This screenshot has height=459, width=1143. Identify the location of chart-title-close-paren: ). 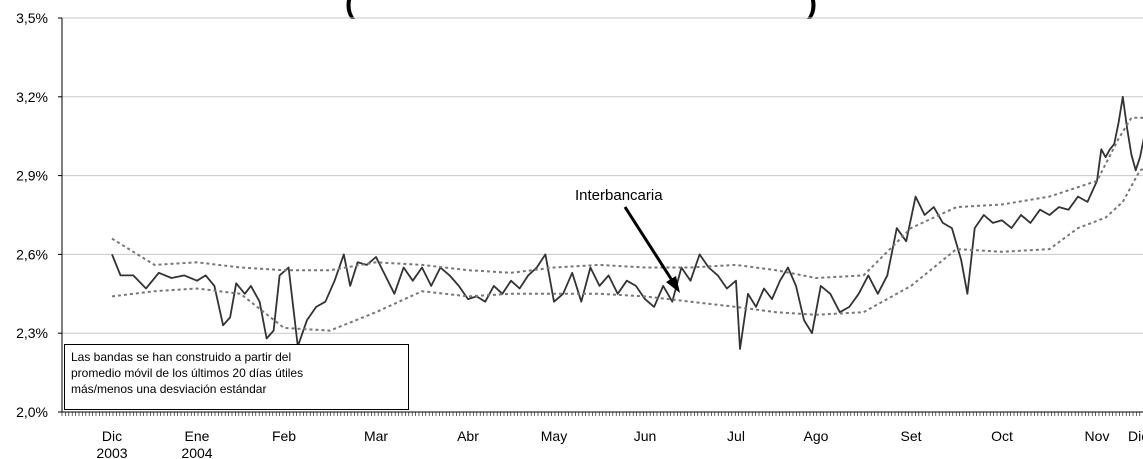
(812, 10).